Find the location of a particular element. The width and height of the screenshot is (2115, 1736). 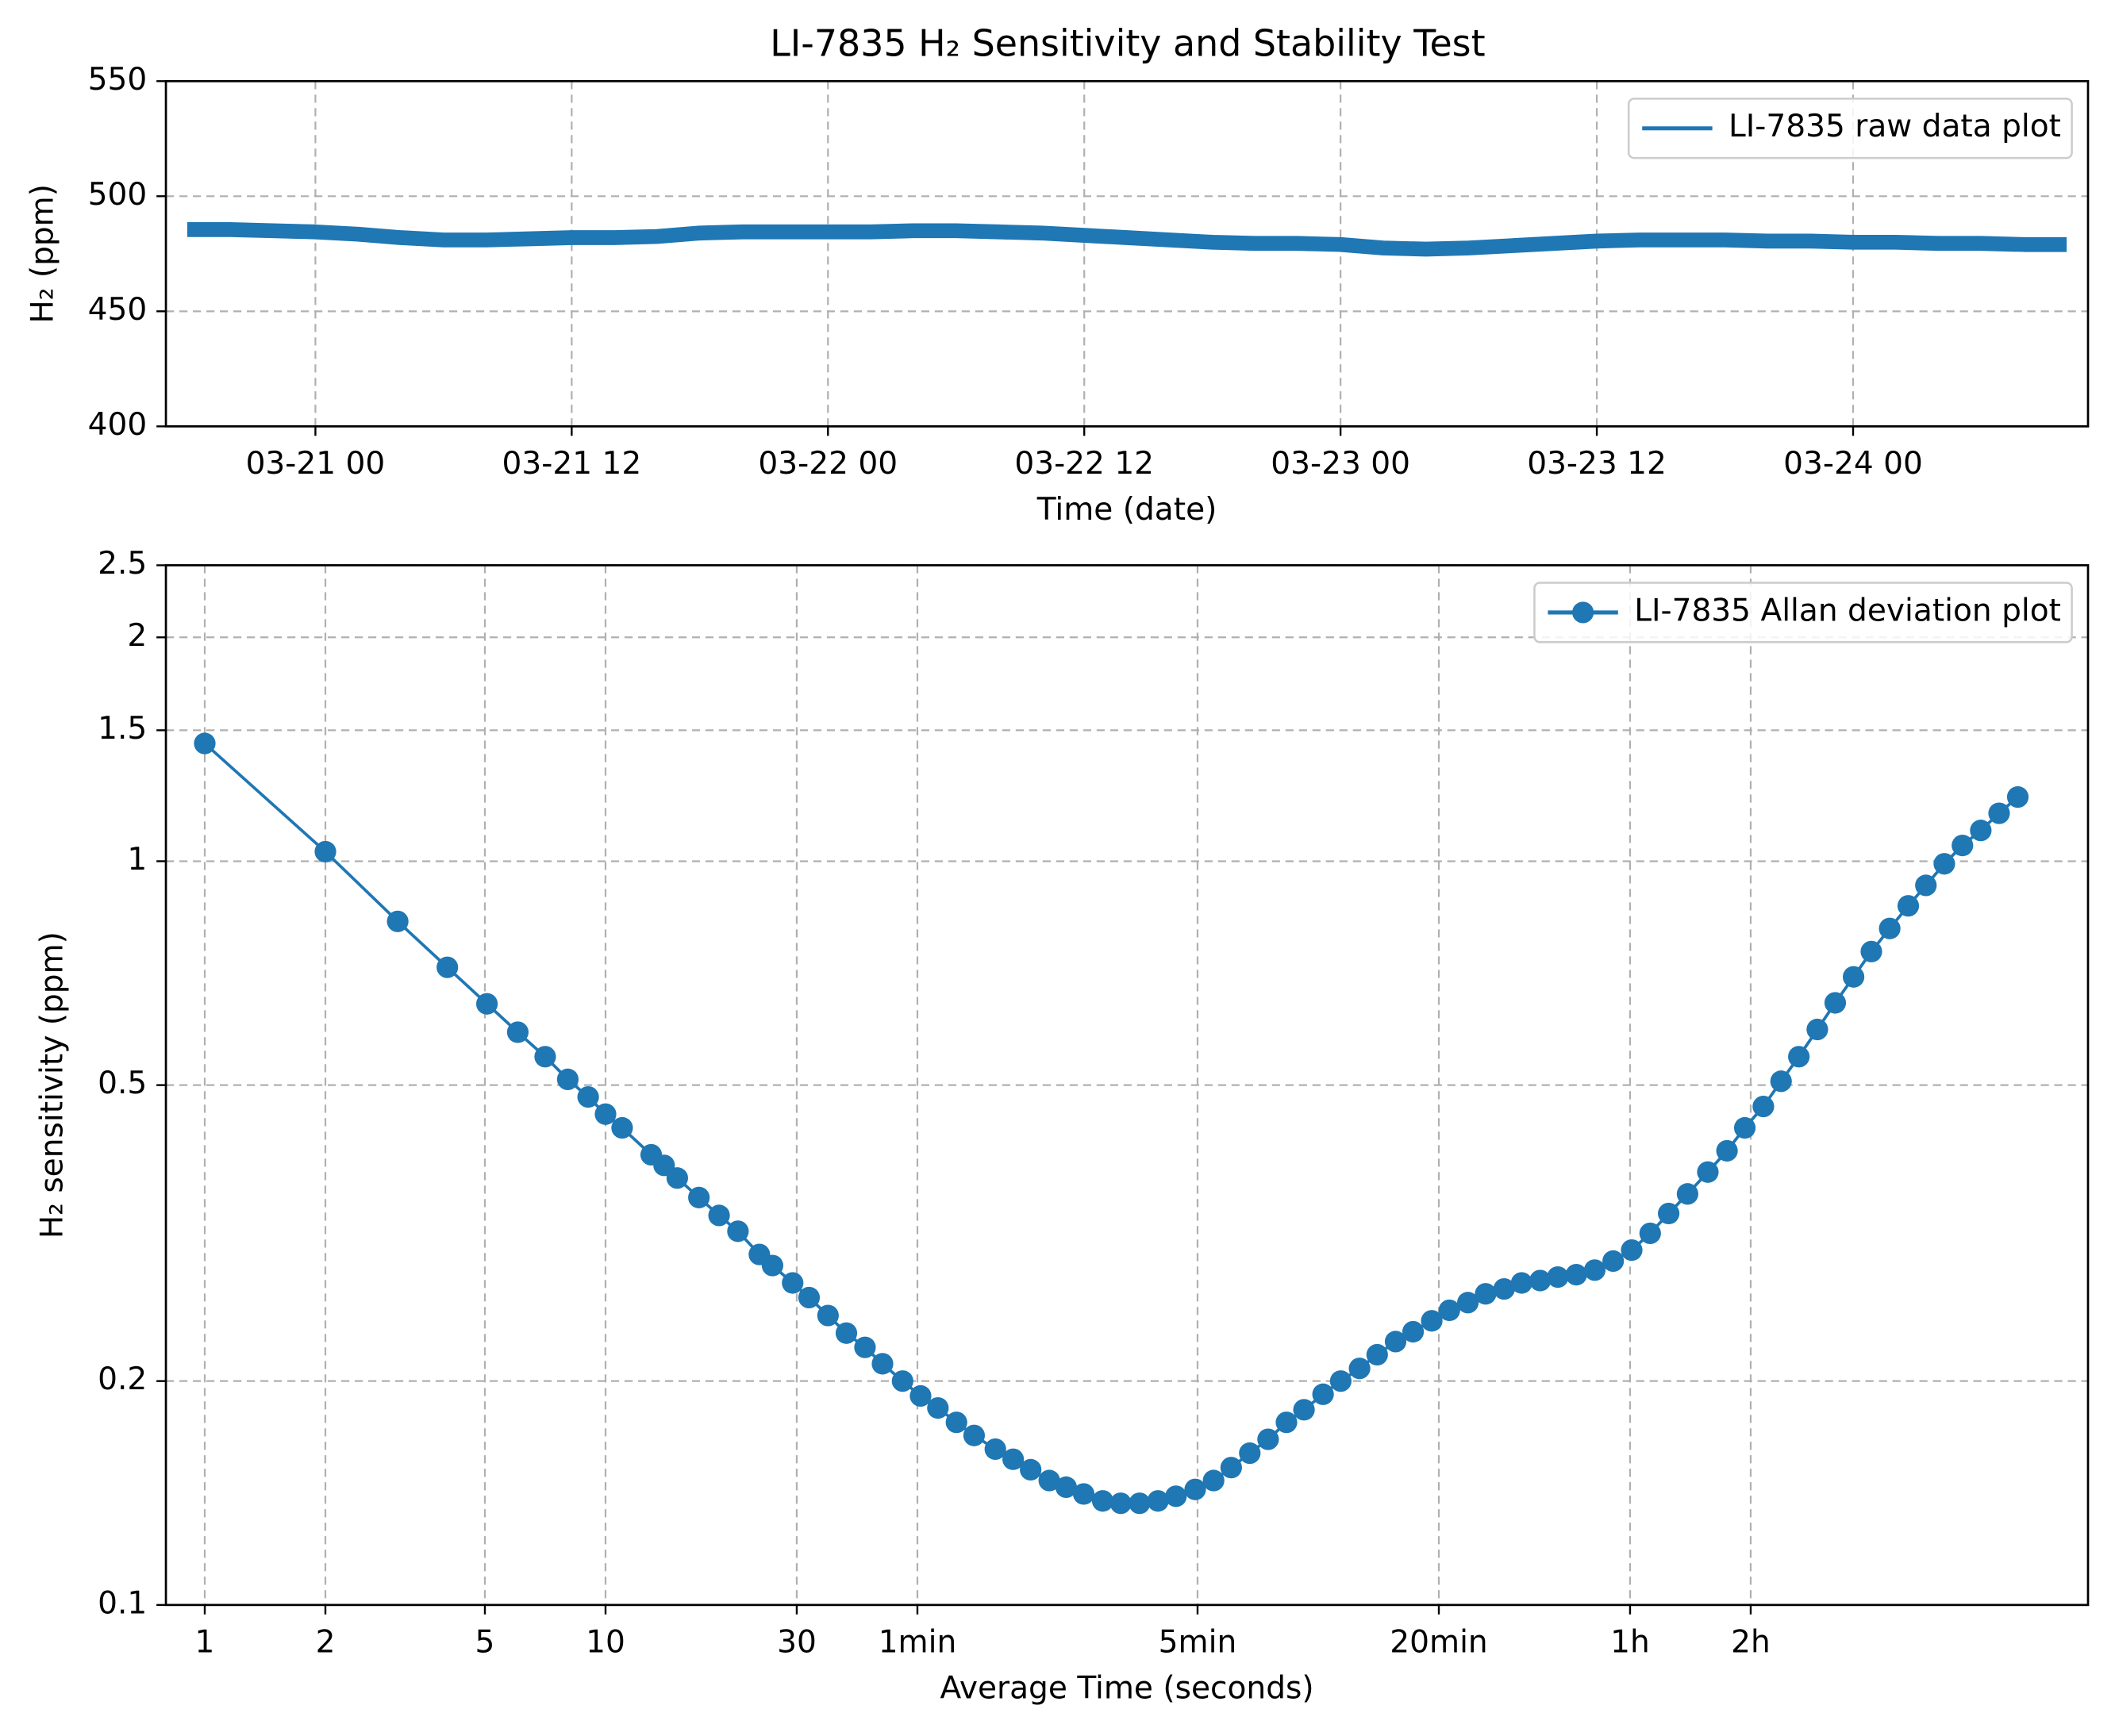

legend-label: LI-7835 raw data plot is located at coordinates (1895, 126).